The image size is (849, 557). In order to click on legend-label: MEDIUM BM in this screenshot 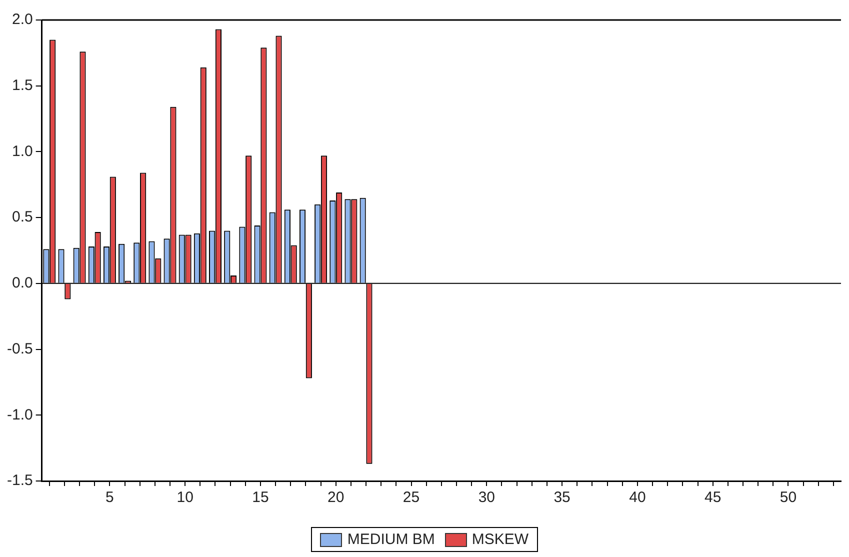, I will do `click(391, 539)`.